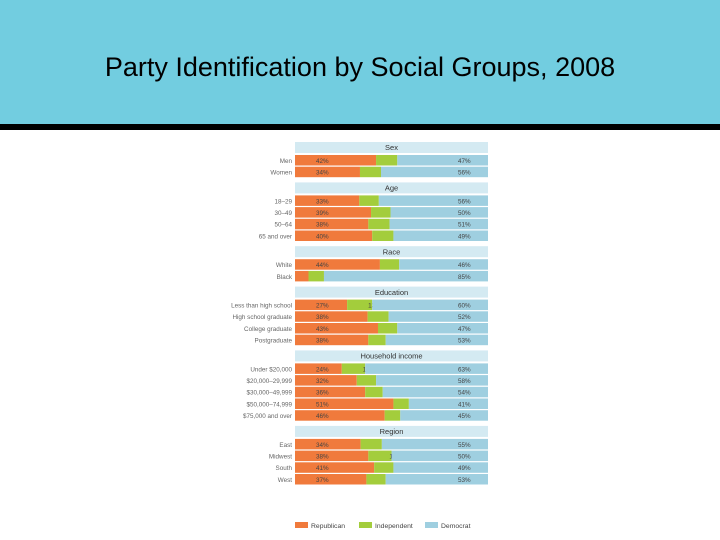 The image size is (720, 540). I want to click on row-label-65-and-over: 65 and over, so click(275, 236).